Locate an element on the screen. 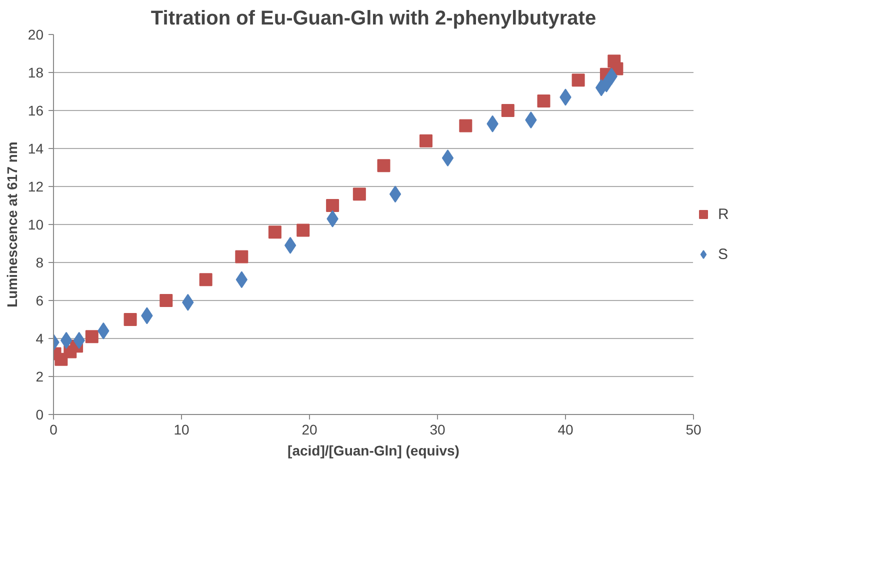 The width and height of the screenshot is (881, 582). y-tick-label: 16 is located at coordinates (36, 110).